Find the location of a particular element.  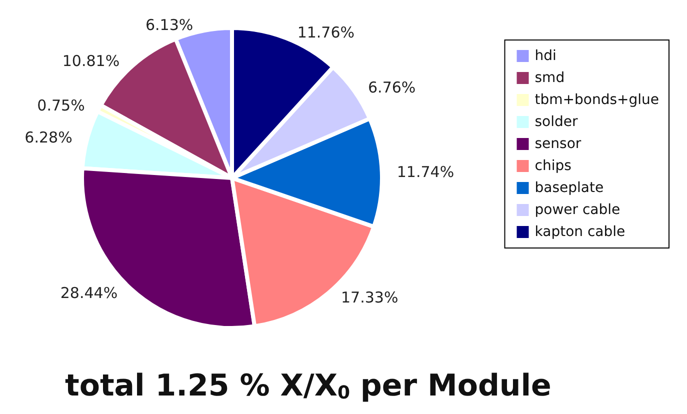

legend-label: tbm+bonds+glue is located at coordinates (597, 100).